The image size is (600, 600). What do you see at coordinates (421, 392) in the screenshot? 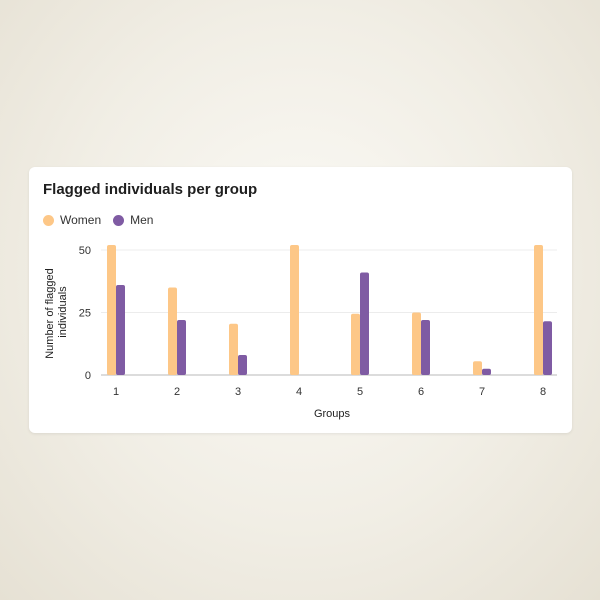
I see `x-tick-label: 6` at bounding box center [421, 392].